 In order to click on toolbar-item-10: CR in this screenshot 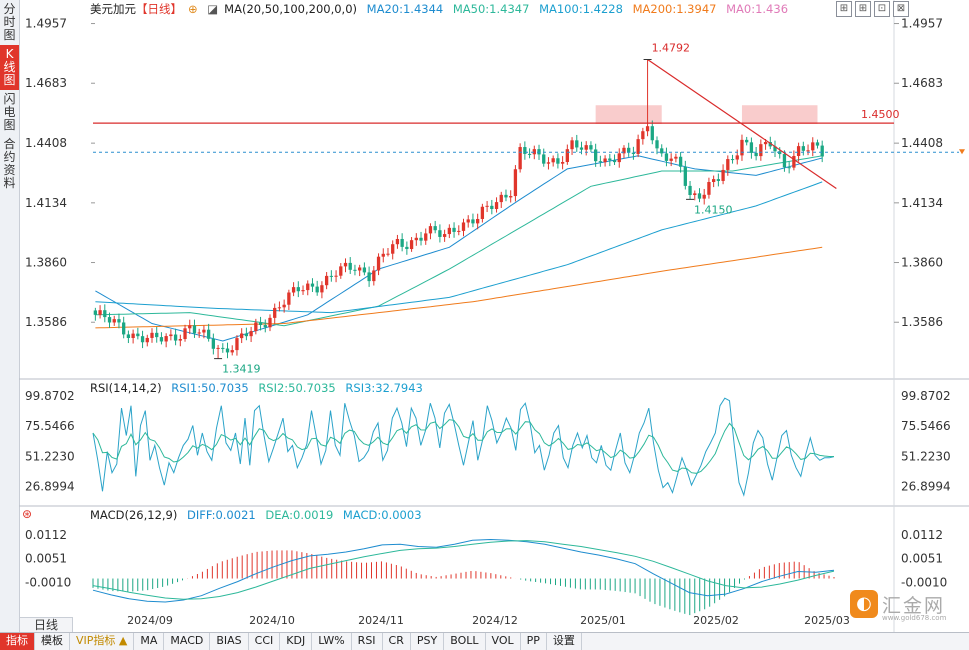, I will do `click(397, 641)`.